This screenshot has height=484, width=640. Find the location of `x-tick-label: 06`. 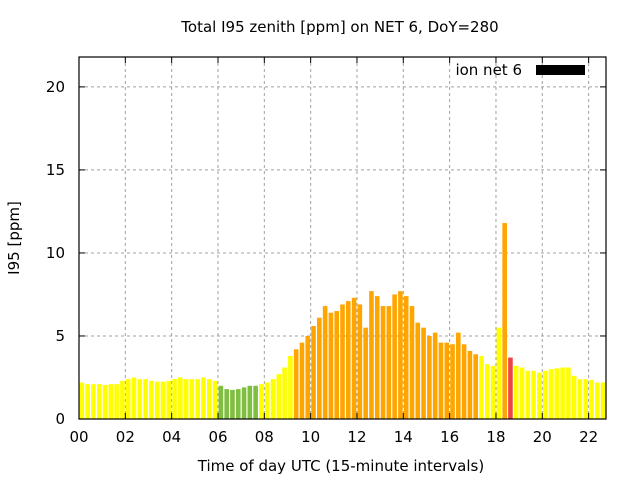

x-tick-label: 06 is located at coordinates (217, 437).